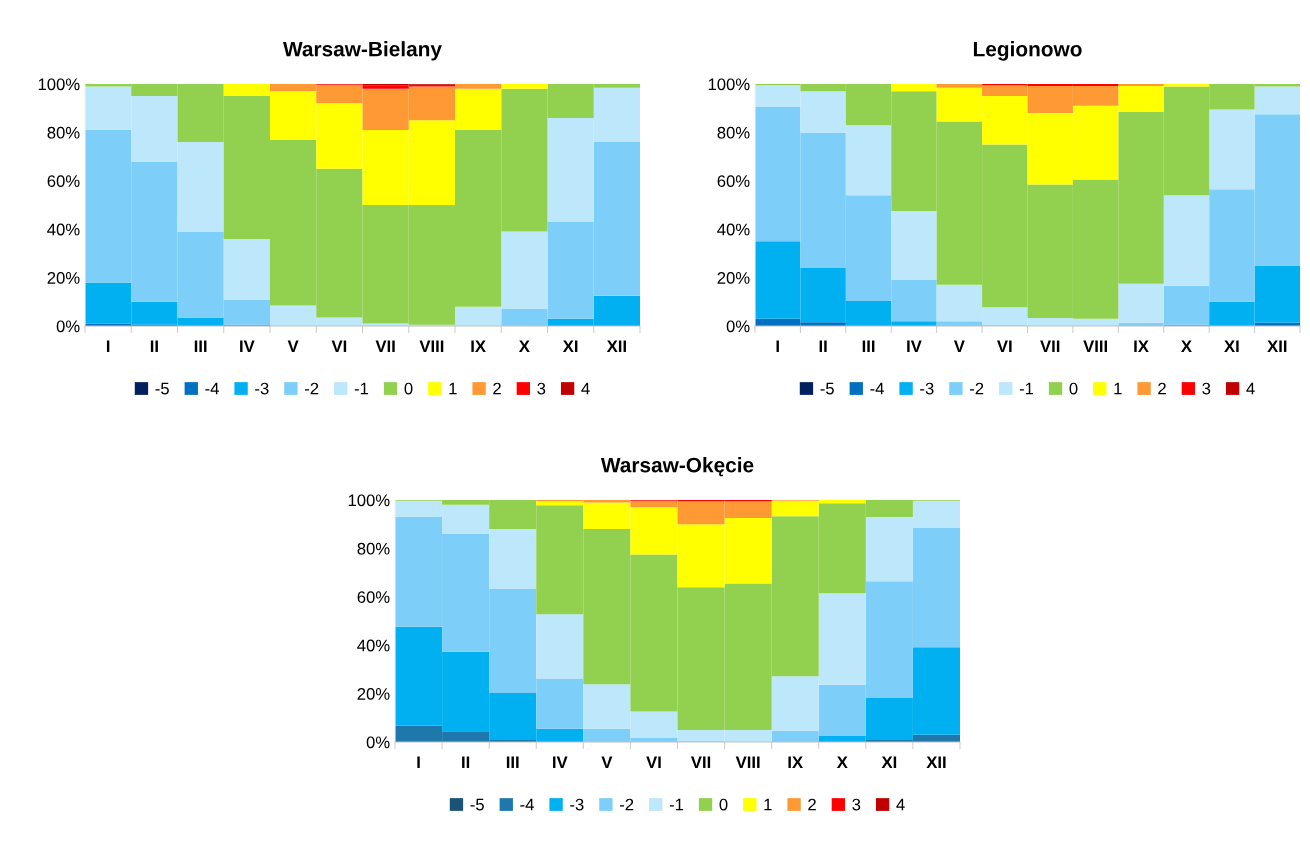 Image resolution: width=1310 pixels, height=842 pixels. Describe the element at coordinates (677, 467) in the screenshot. I see `chart-title: Warsaw-Okęcie` at that location.